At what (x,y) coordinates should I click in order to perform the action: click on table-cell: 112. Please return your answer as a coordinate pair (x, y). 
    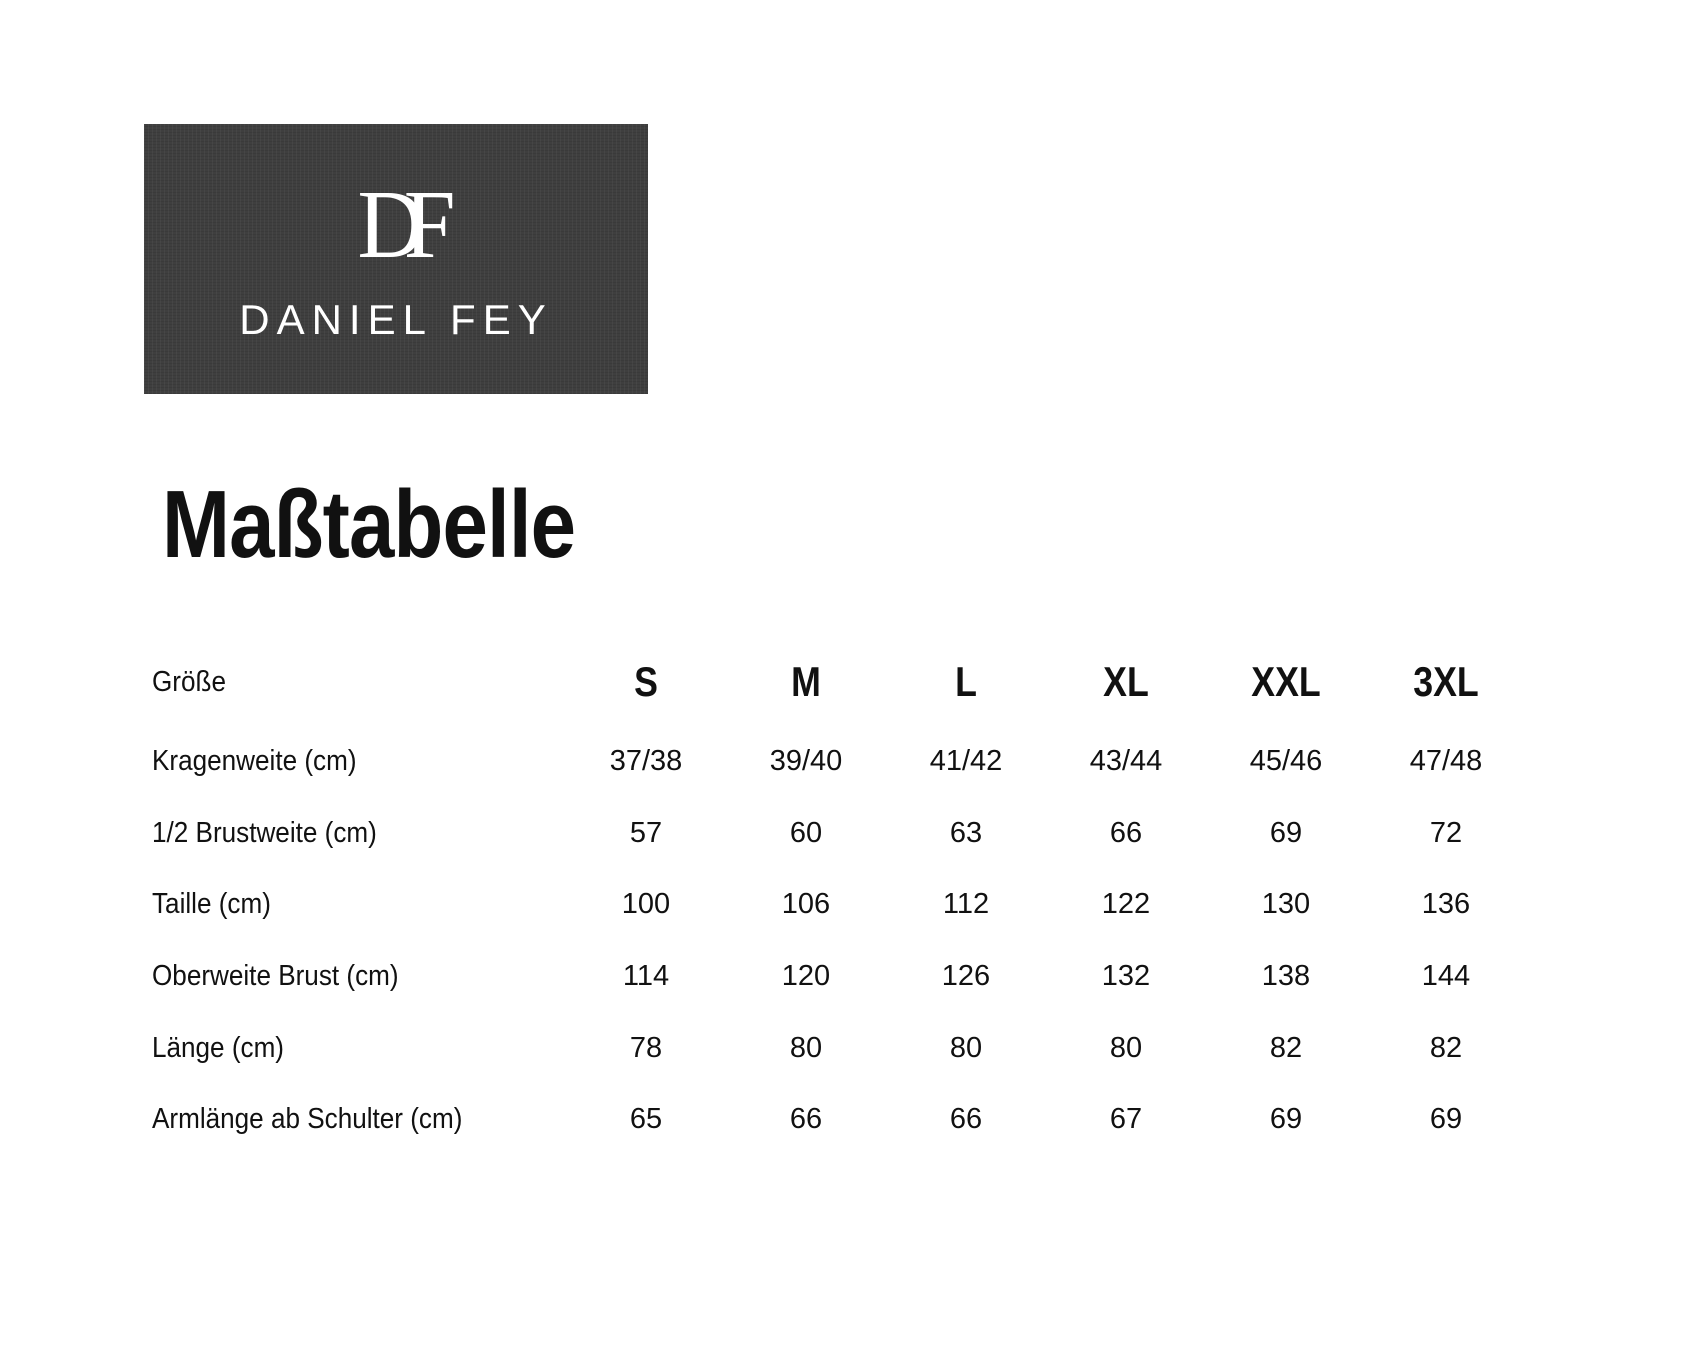
    Looking at the image, I should click on (966, 904).